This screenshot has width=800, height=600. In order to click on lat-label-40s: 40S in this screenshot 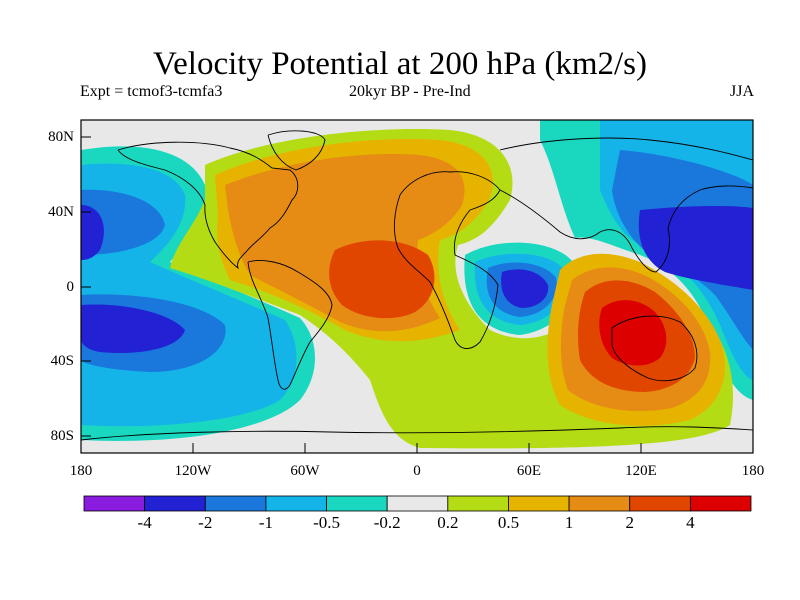, I will do `click(62, 361)`.